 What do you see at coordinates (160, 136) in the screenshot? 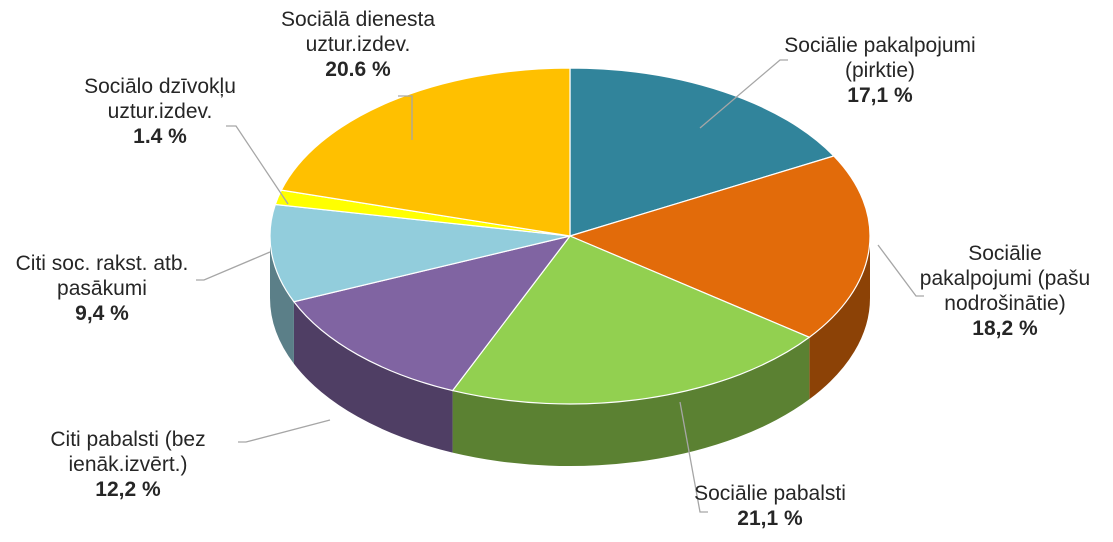
I see `slice-value-label: 1.4 %` at bounding box center [160, 136].